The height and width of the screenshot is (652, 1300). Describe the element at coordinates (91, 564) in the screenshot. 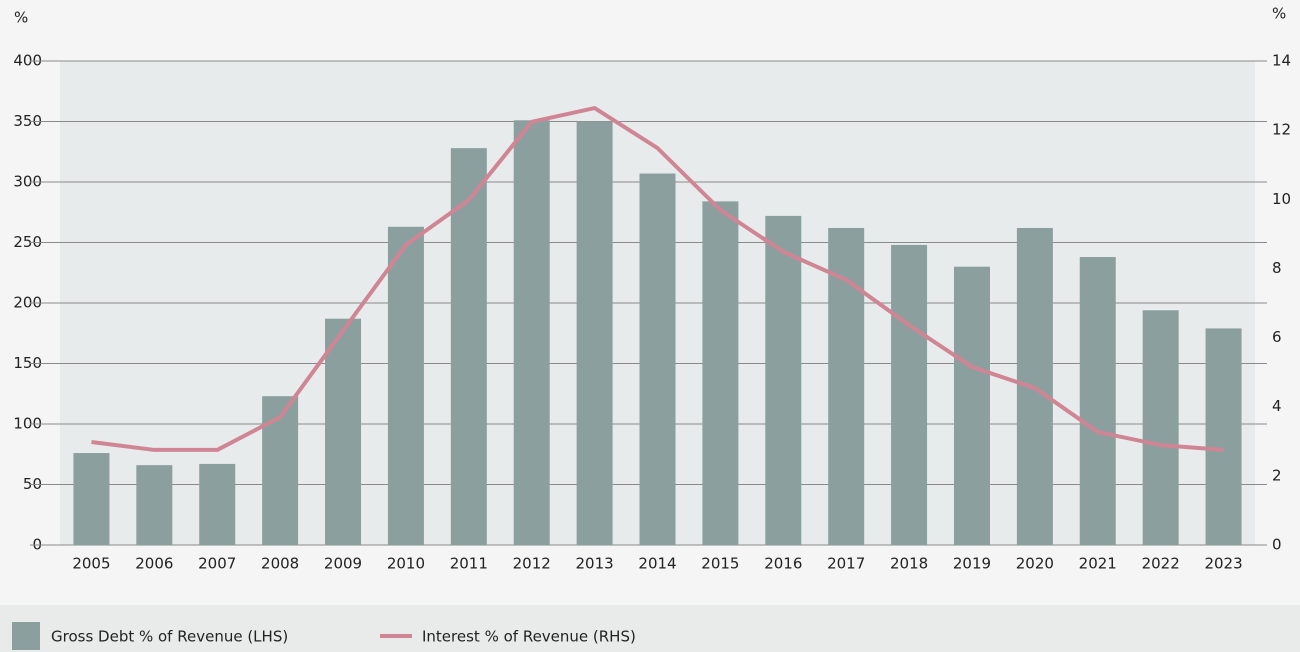

I see `x-tick-label: 2005` at that location.